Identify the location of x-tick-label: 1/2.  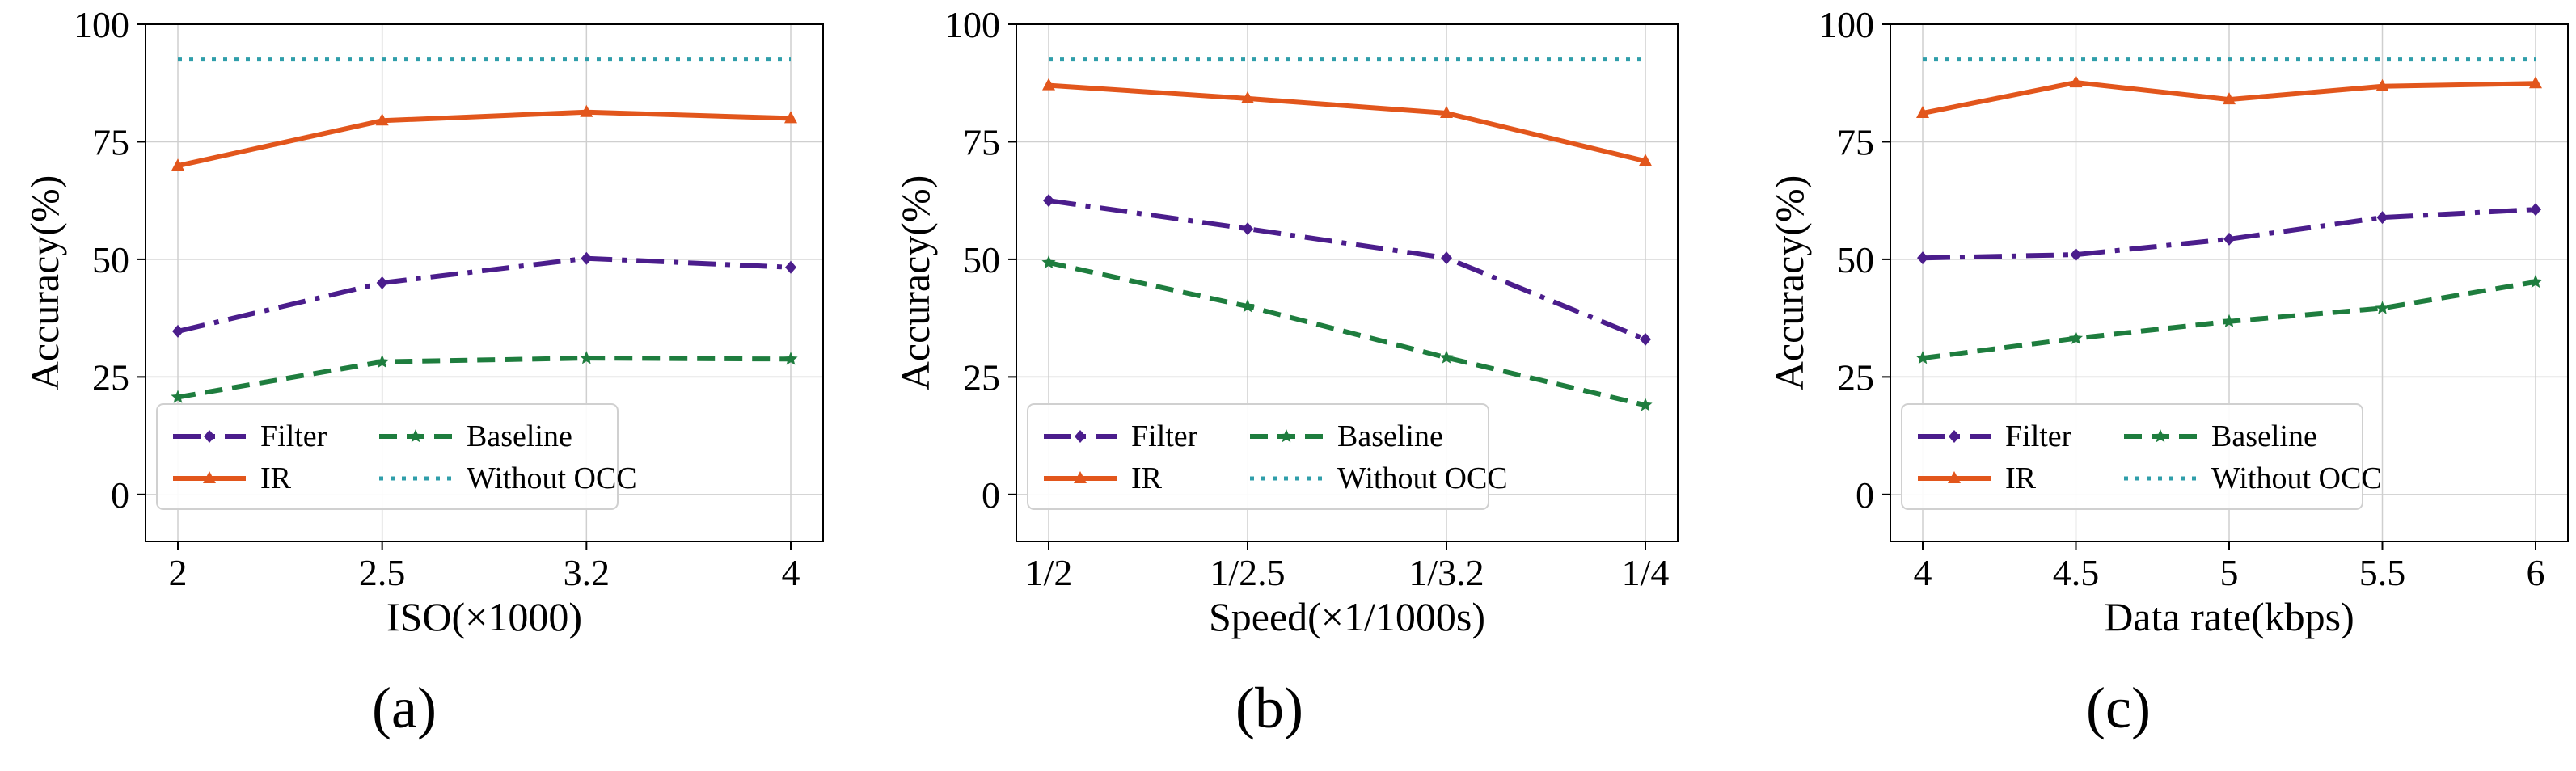
(1049, 572).